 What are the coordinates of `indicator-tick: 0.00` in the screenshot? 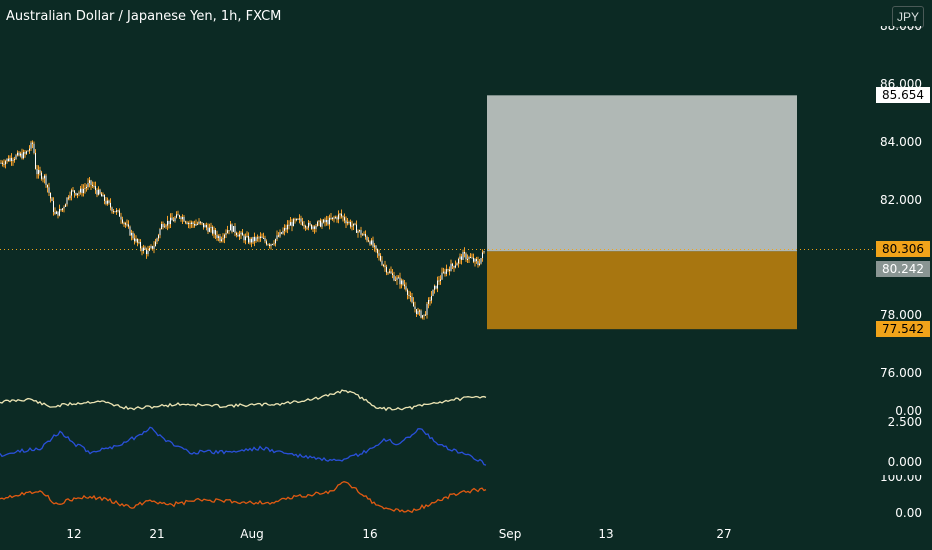 It's located at (908, 513).